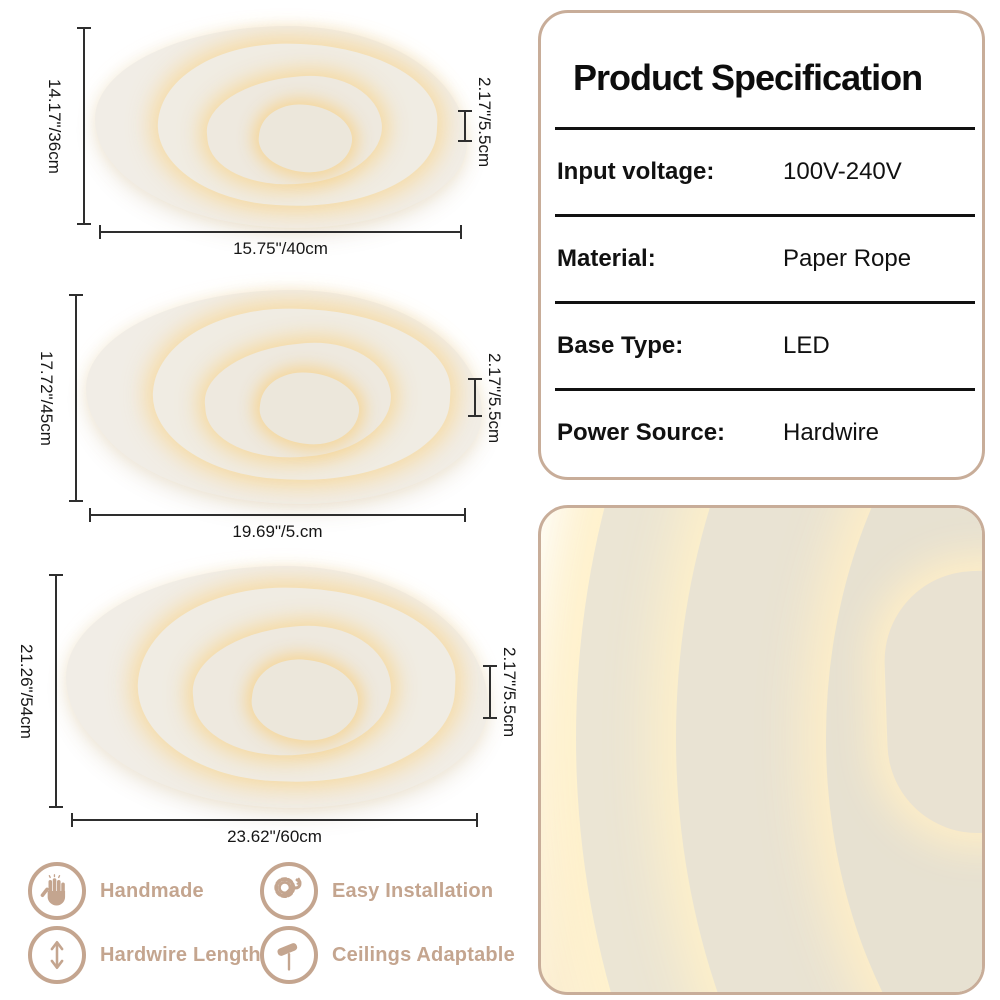  Describe the element at coordinates (765, 344) in the screenshot. I see `spec-row: Base Type: LED` at that location.